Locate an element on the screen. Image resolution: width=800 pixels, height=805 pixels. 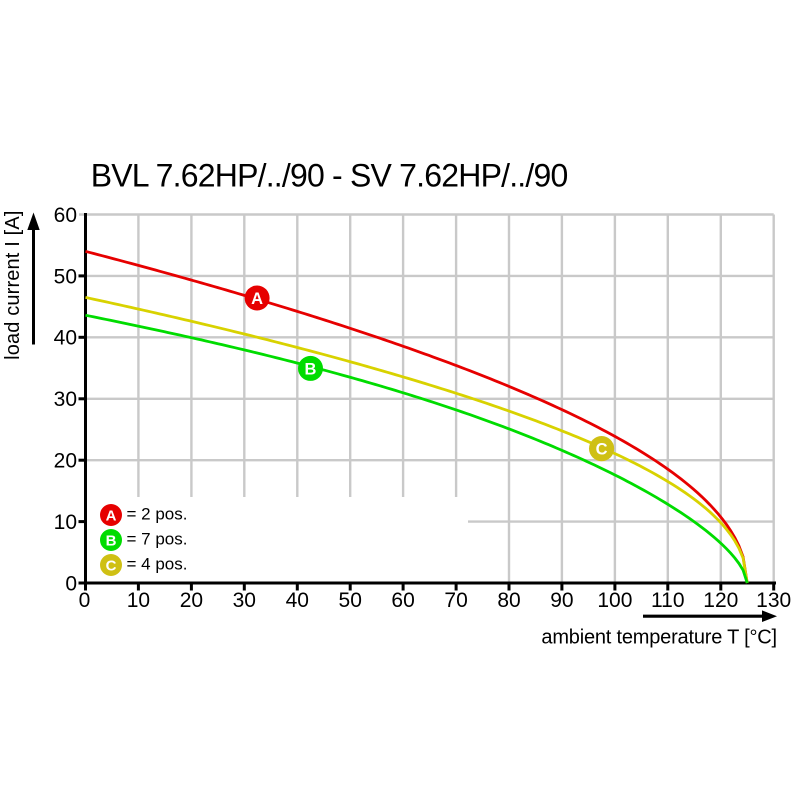
svg-text: 100 is located at coordinates (614, 600).